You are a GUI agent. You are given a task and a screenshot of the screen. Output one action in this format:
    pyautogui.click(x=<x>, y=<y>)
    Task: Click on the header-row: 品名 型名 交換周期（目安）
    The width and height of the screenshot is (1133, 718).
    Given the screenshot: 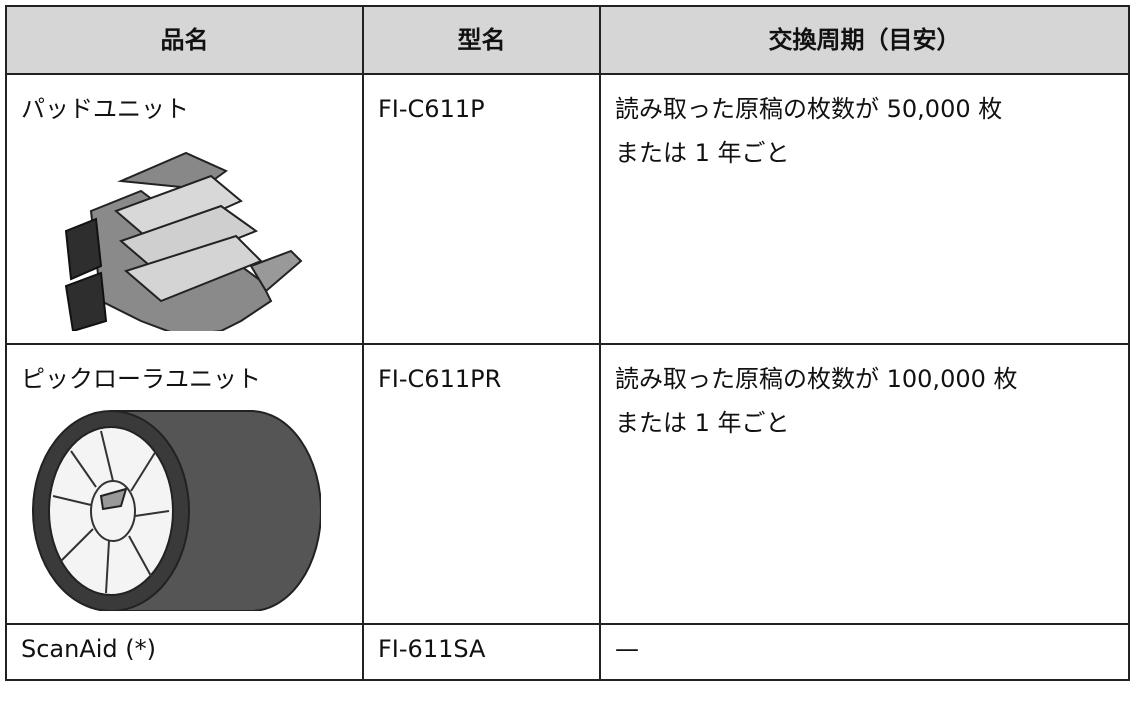 What is the action you would take?
    pyautogui.click(x=567, y=40)
    